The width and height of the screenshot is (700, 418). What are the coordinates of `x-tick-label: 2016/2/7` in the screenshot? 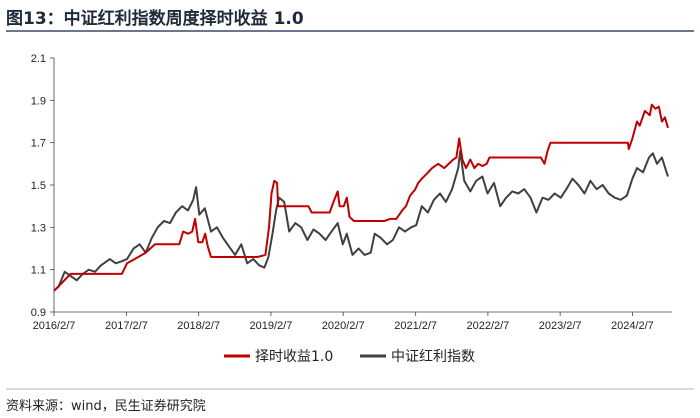 It's located at (54, 326).